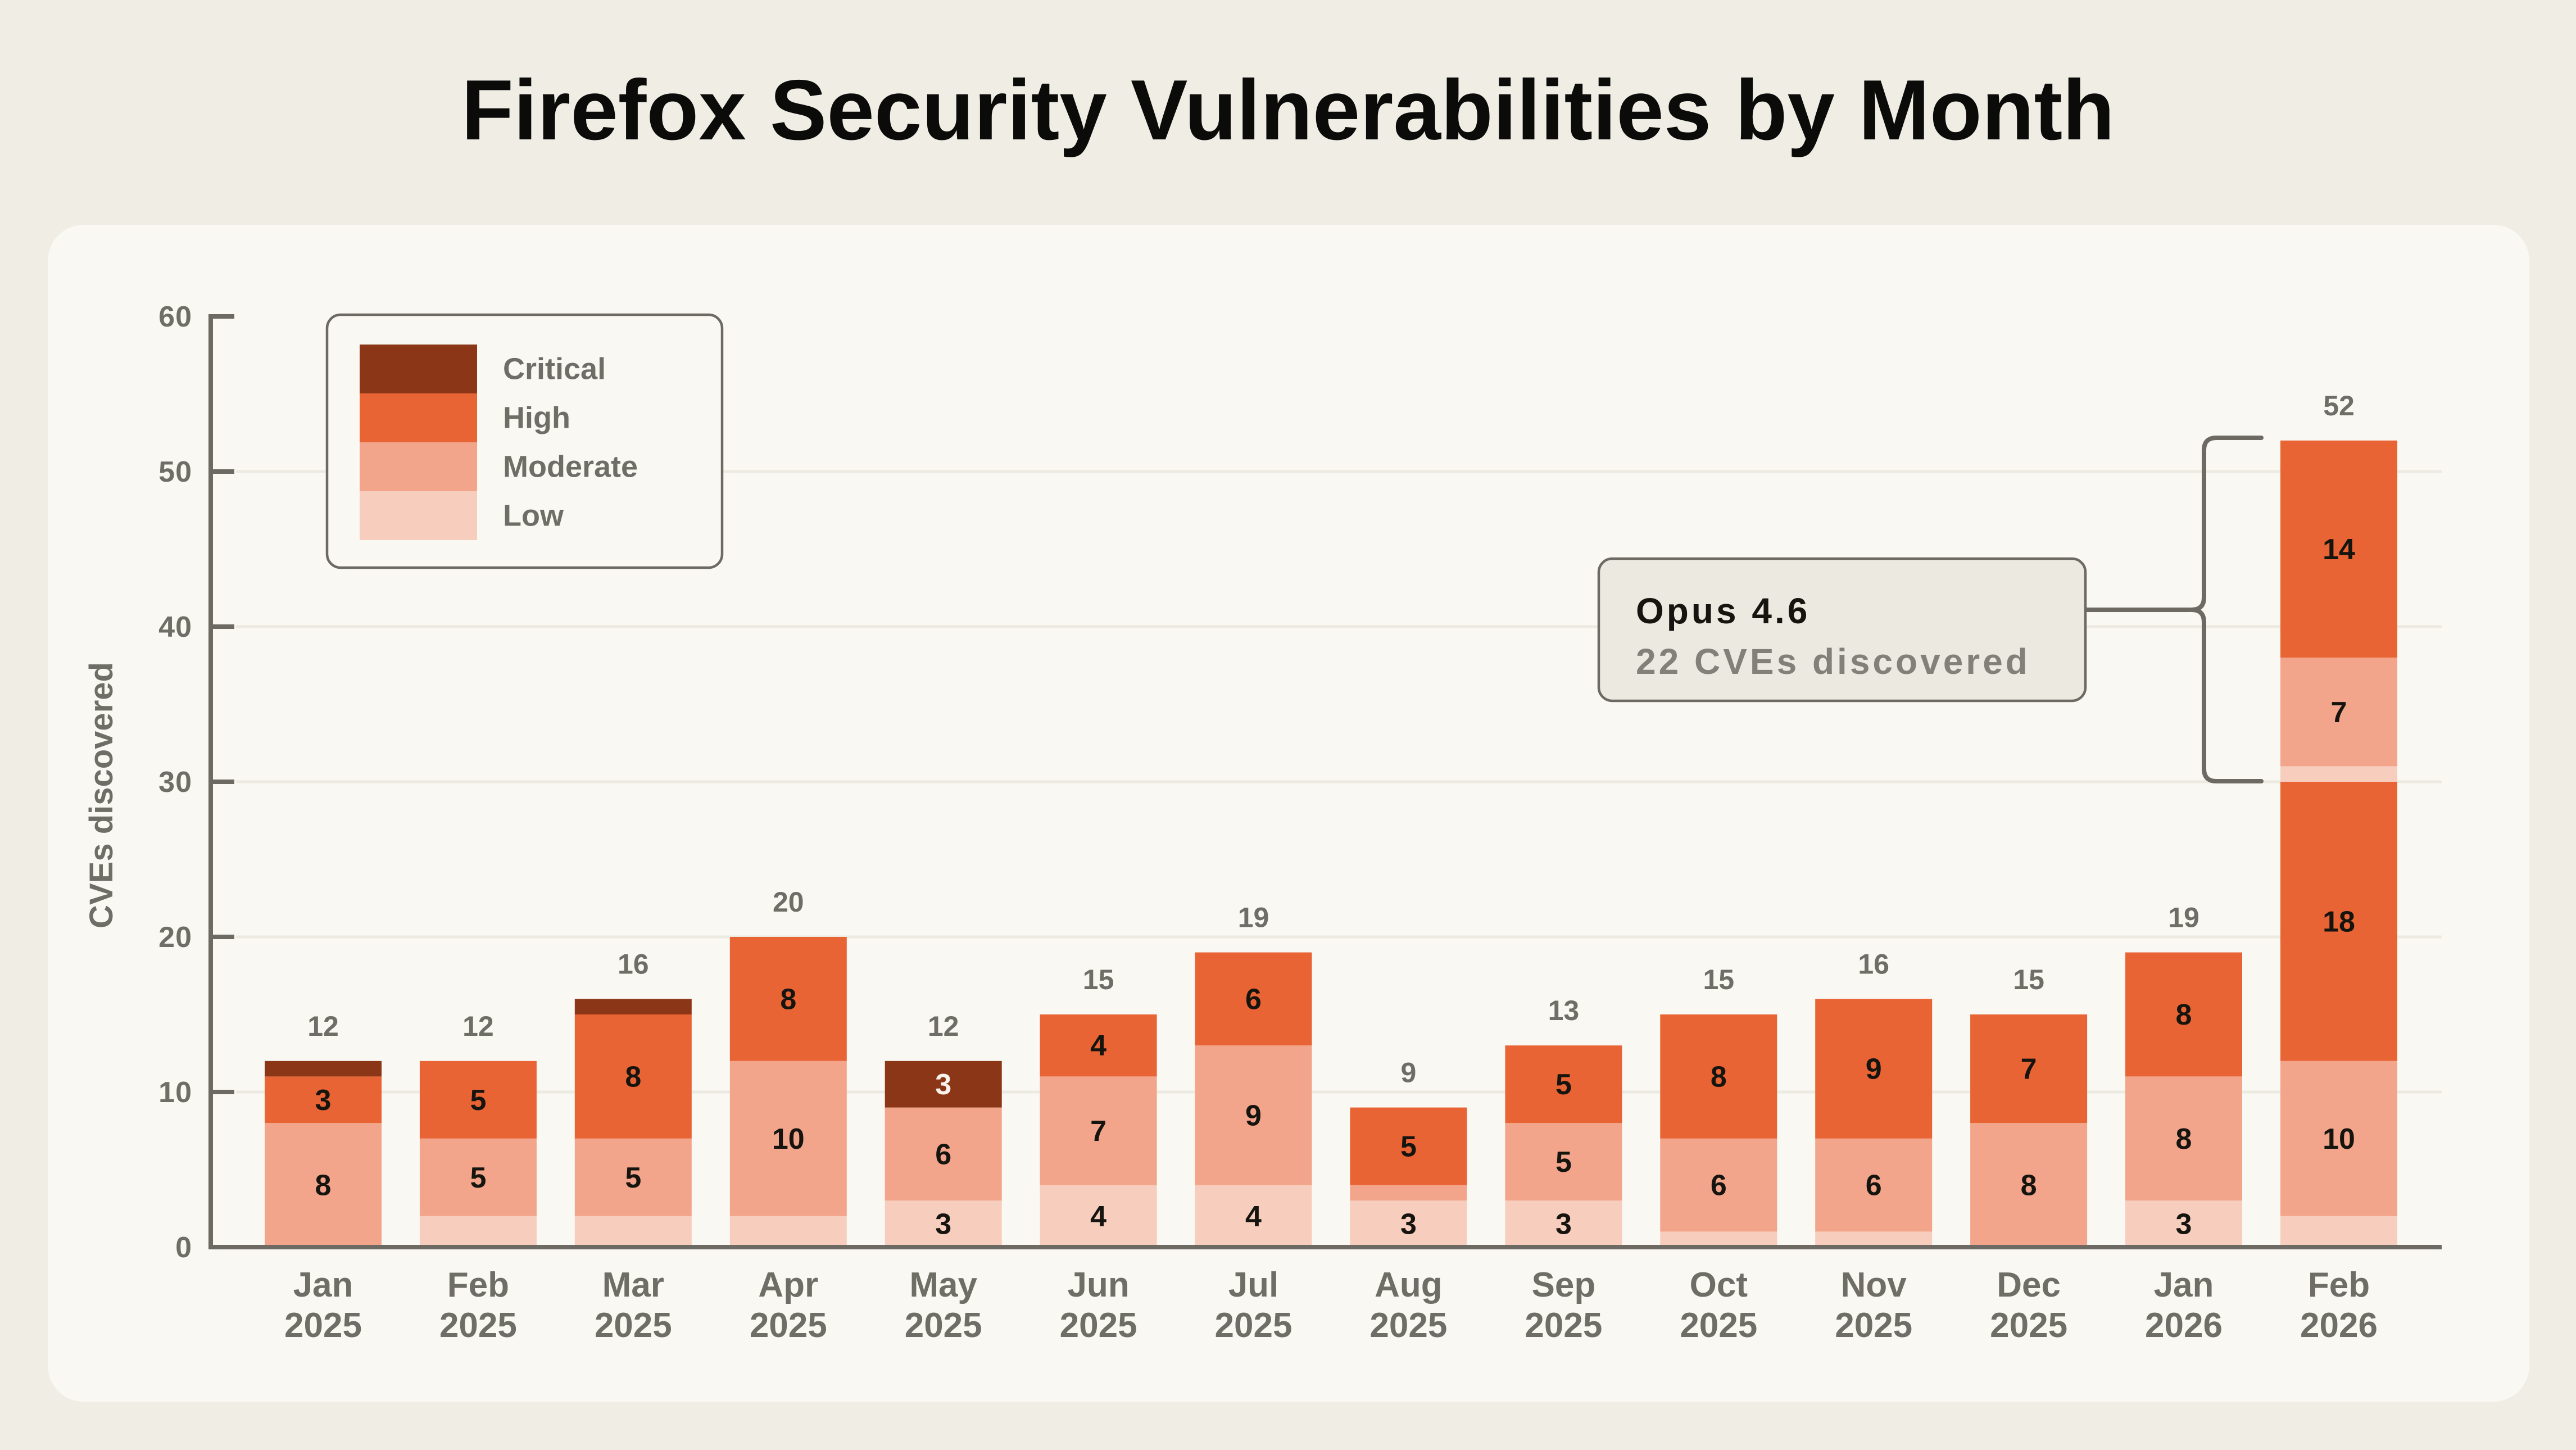  What do you see at coordinates (1564, 1285) in the screenshot?
I see `svg-text: Sep` at bounding box center [1564, 1285].